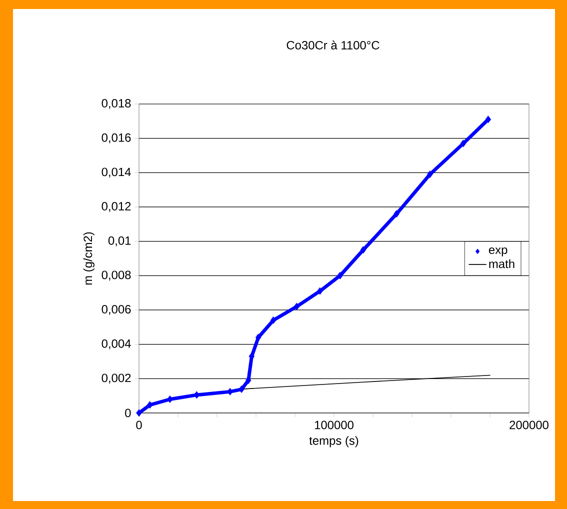 The image size is (567, 509). What do you see at coordinates (116, 138) in the screenshot?
I see `y-tick-label: 0,016` at bounding box center [116, 138].